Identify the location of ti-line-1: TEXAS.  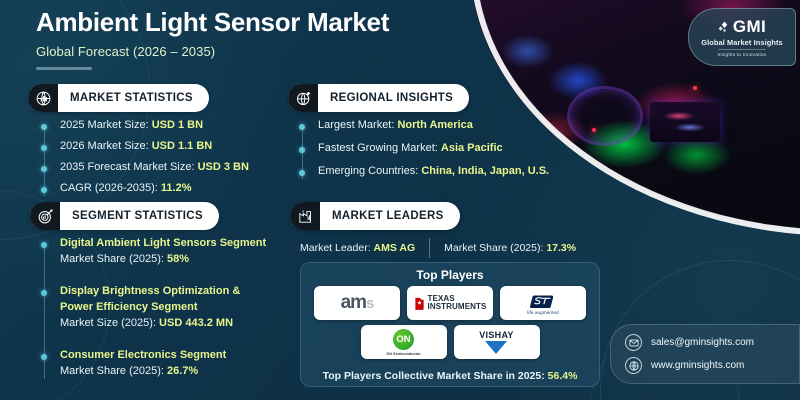
(441, 298).